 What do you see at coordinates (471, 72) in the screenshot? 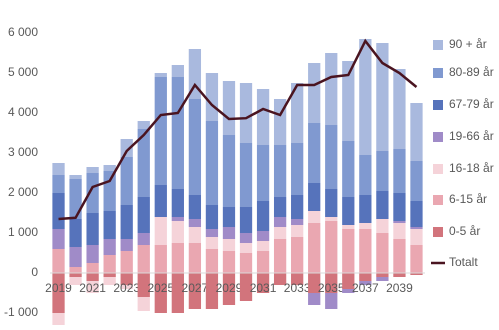
I see `legend-label: 80-89 år` at bounding box center [471, 72].